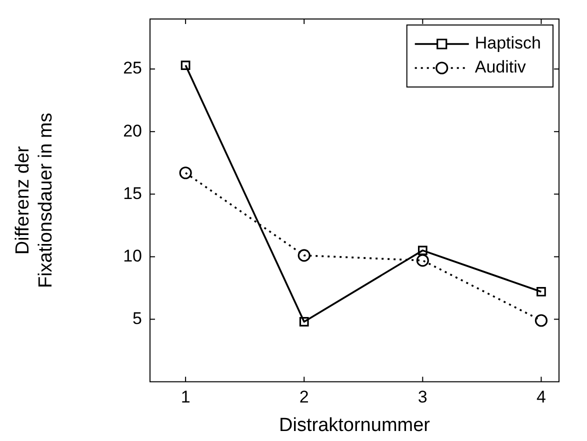 The width and height of the screenshot is (587, 441). I want to click on x-axis-title: Distraktornummer, so click(355, 425).